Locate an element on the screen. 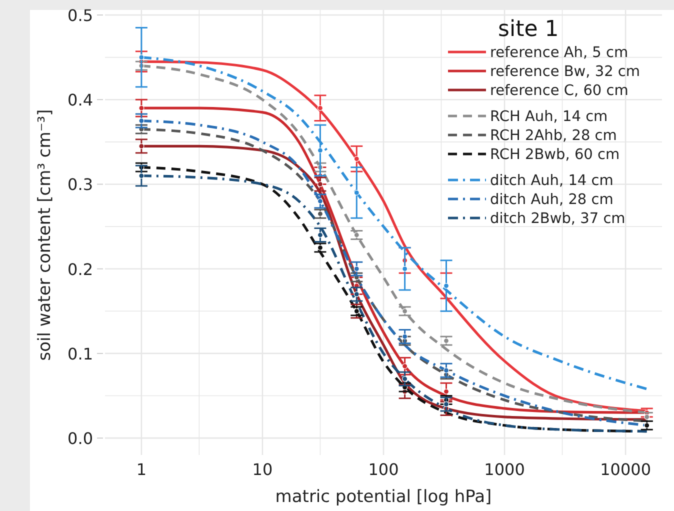 The height and width of the screenshot is (511, 674). y-tick-label: 0.4 is located at coordinates (80, 100).